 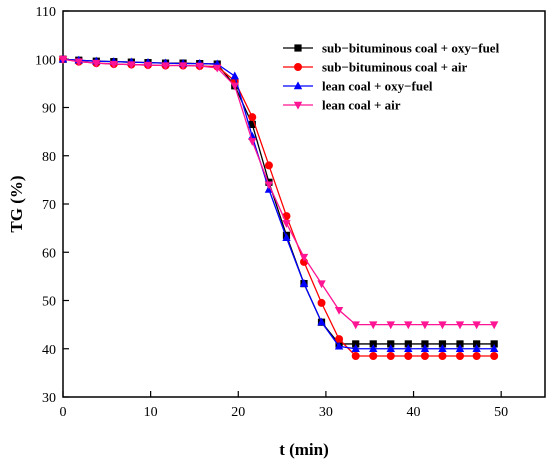 I want to click on legend-label: sub−bituminous coal + oxy−fuel, so click(x=411, y=48).